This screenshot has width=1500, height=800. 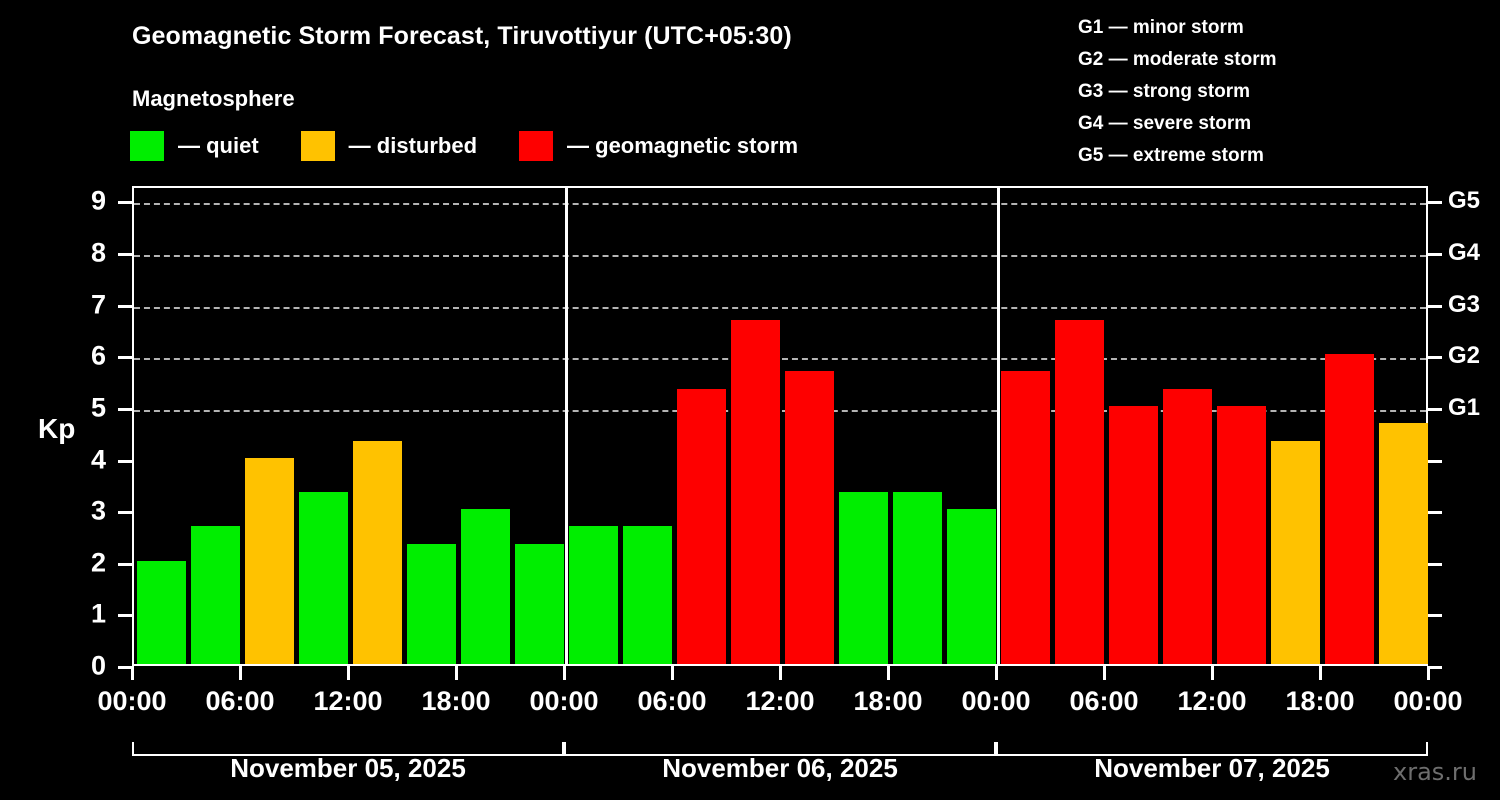 I want to click on g-scale-row-g2: G2 — moderate storm, so click(x=1177, y=59).